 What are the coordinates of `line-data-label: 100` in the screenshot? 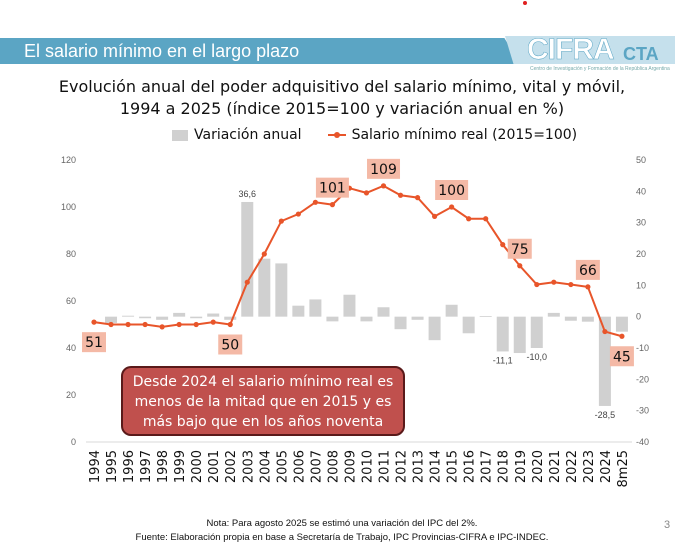 It's located at (451, 191).